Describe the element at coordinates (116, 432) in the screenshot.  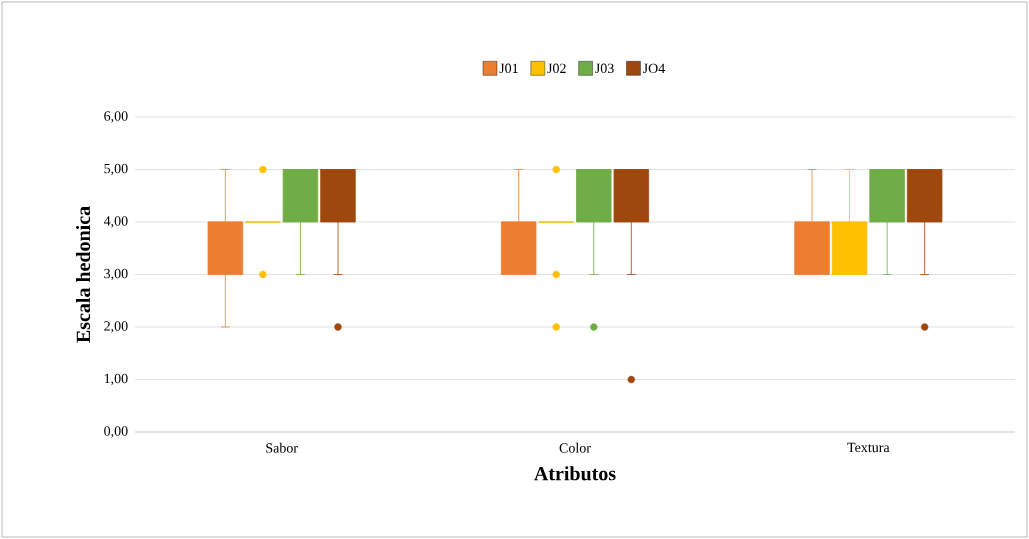
I see `y-tick-label: 0,00` at that location.